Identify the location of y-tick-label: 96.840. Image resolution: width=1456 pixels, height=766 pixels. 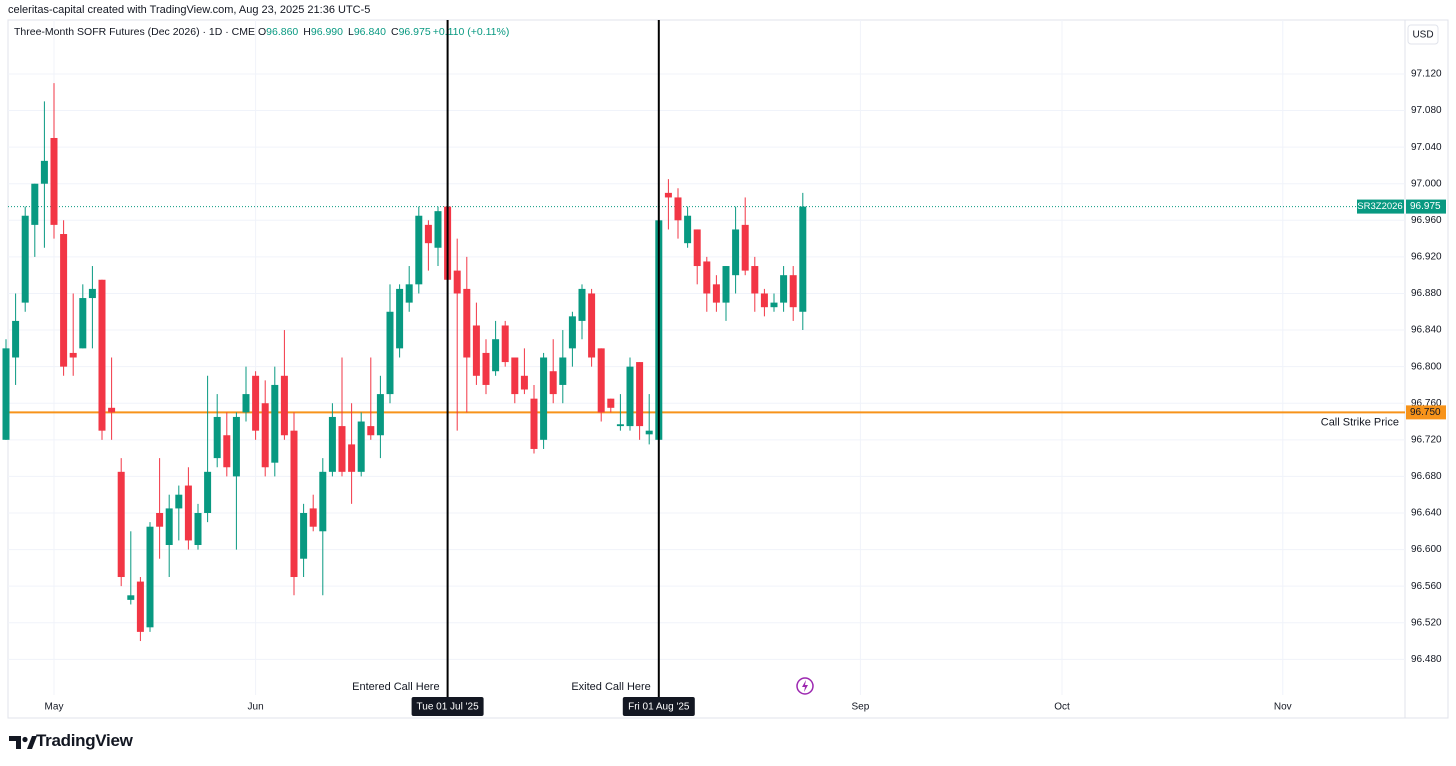
(1426, 330).